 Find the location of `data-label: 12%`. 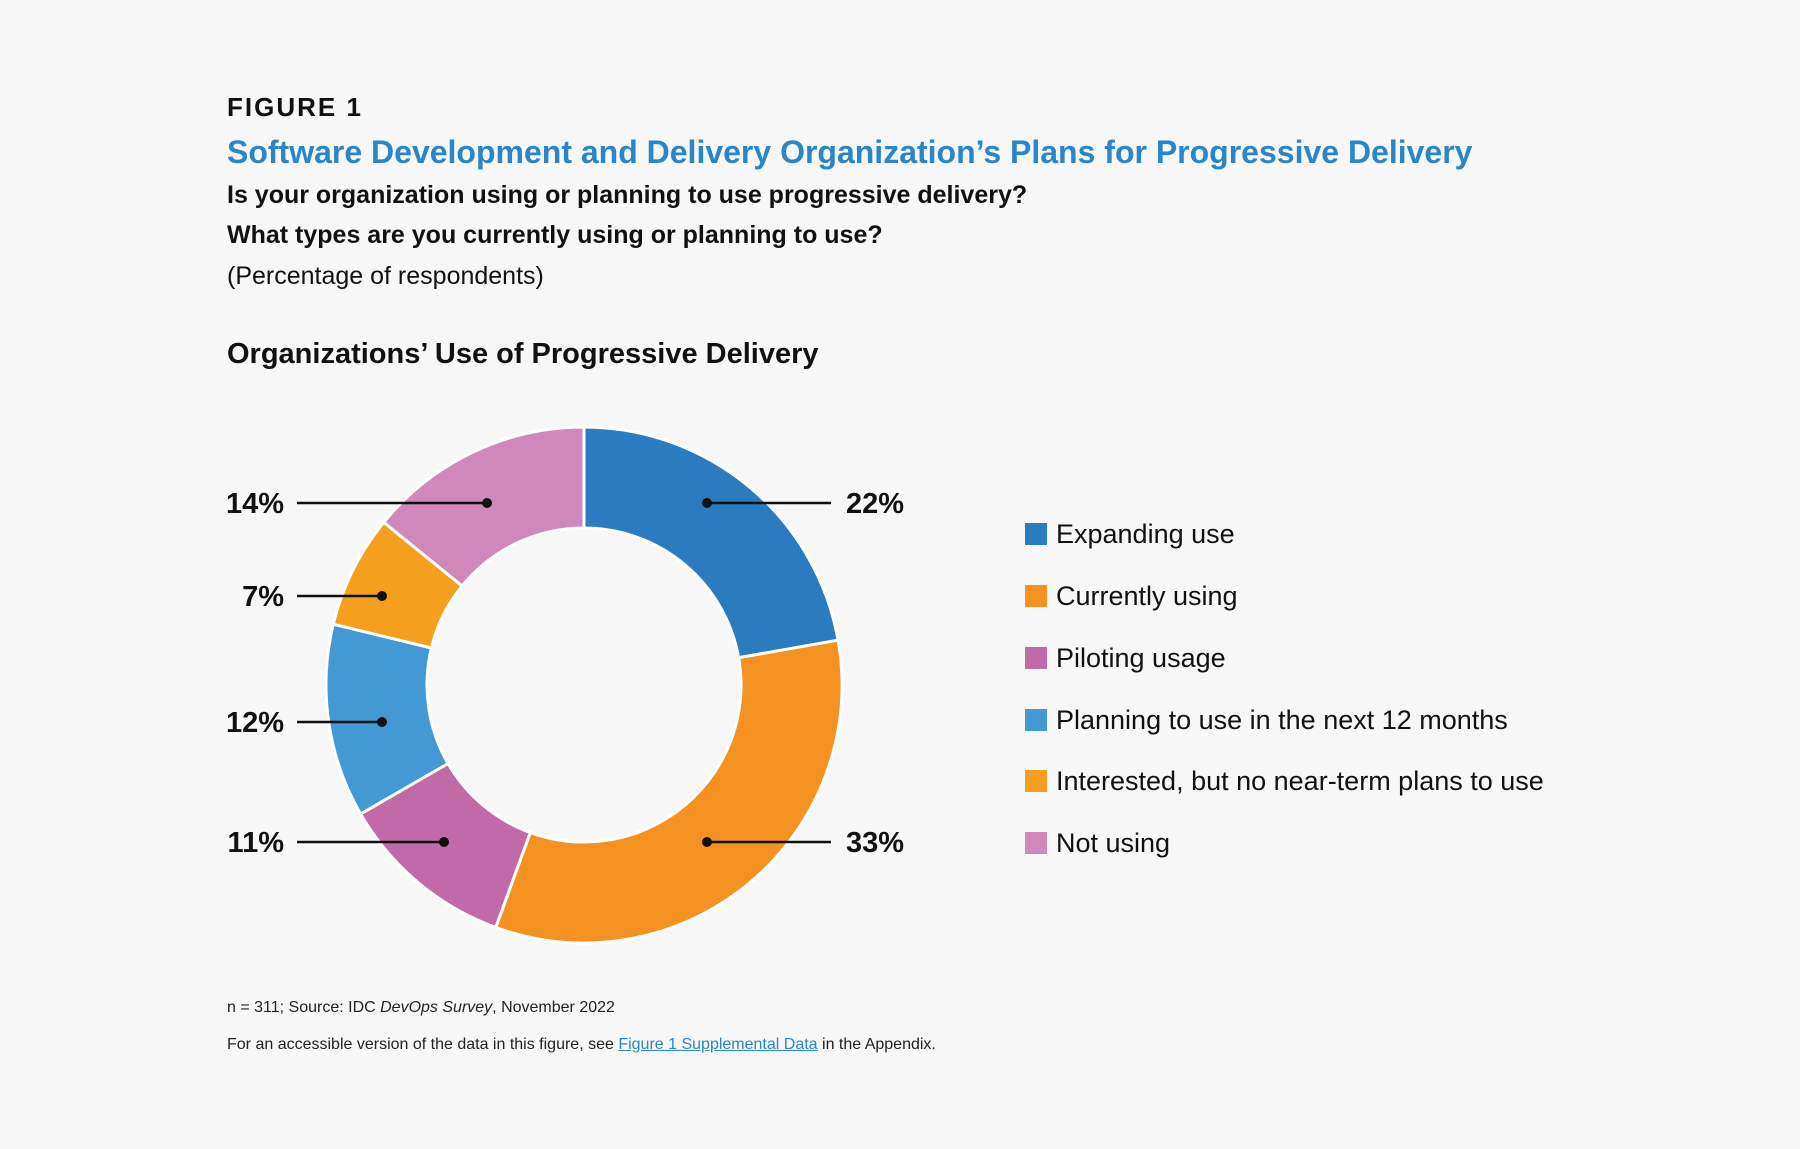

data-label: 12% is located at coordinates (255, 723).